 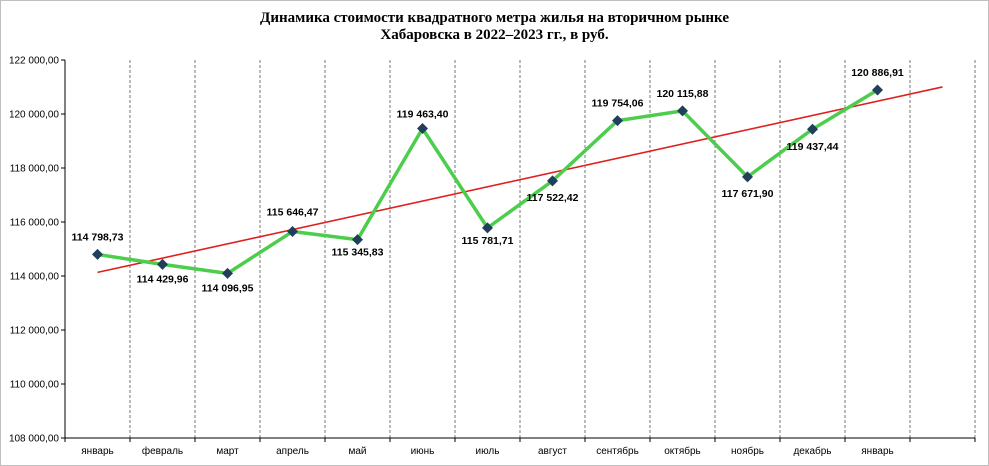 What do you see at coordinates (877, 73) in the screenshot?
I see `data-label: 120 886,91` at bounding box center [877, 73].